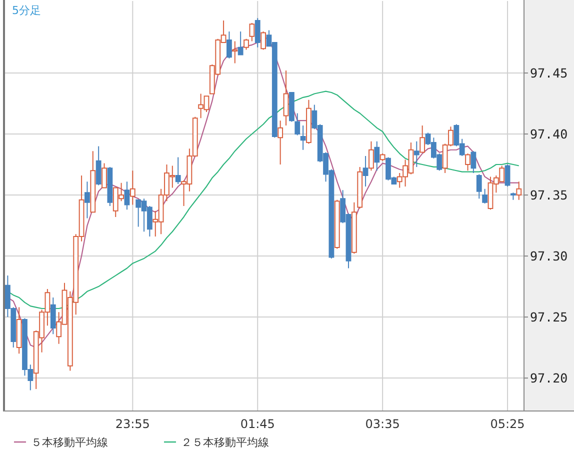 The width and height of the screenshot is (574, 462). I want to click on chart-title: 5分足, so click(26, 10).